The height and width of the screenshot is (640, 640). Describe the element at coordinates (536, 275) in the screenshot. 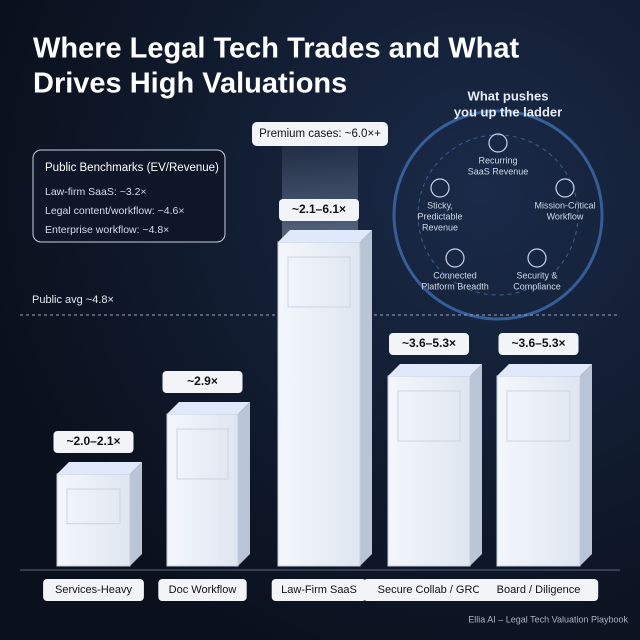

I see `ladder-item: Security &` at that location.